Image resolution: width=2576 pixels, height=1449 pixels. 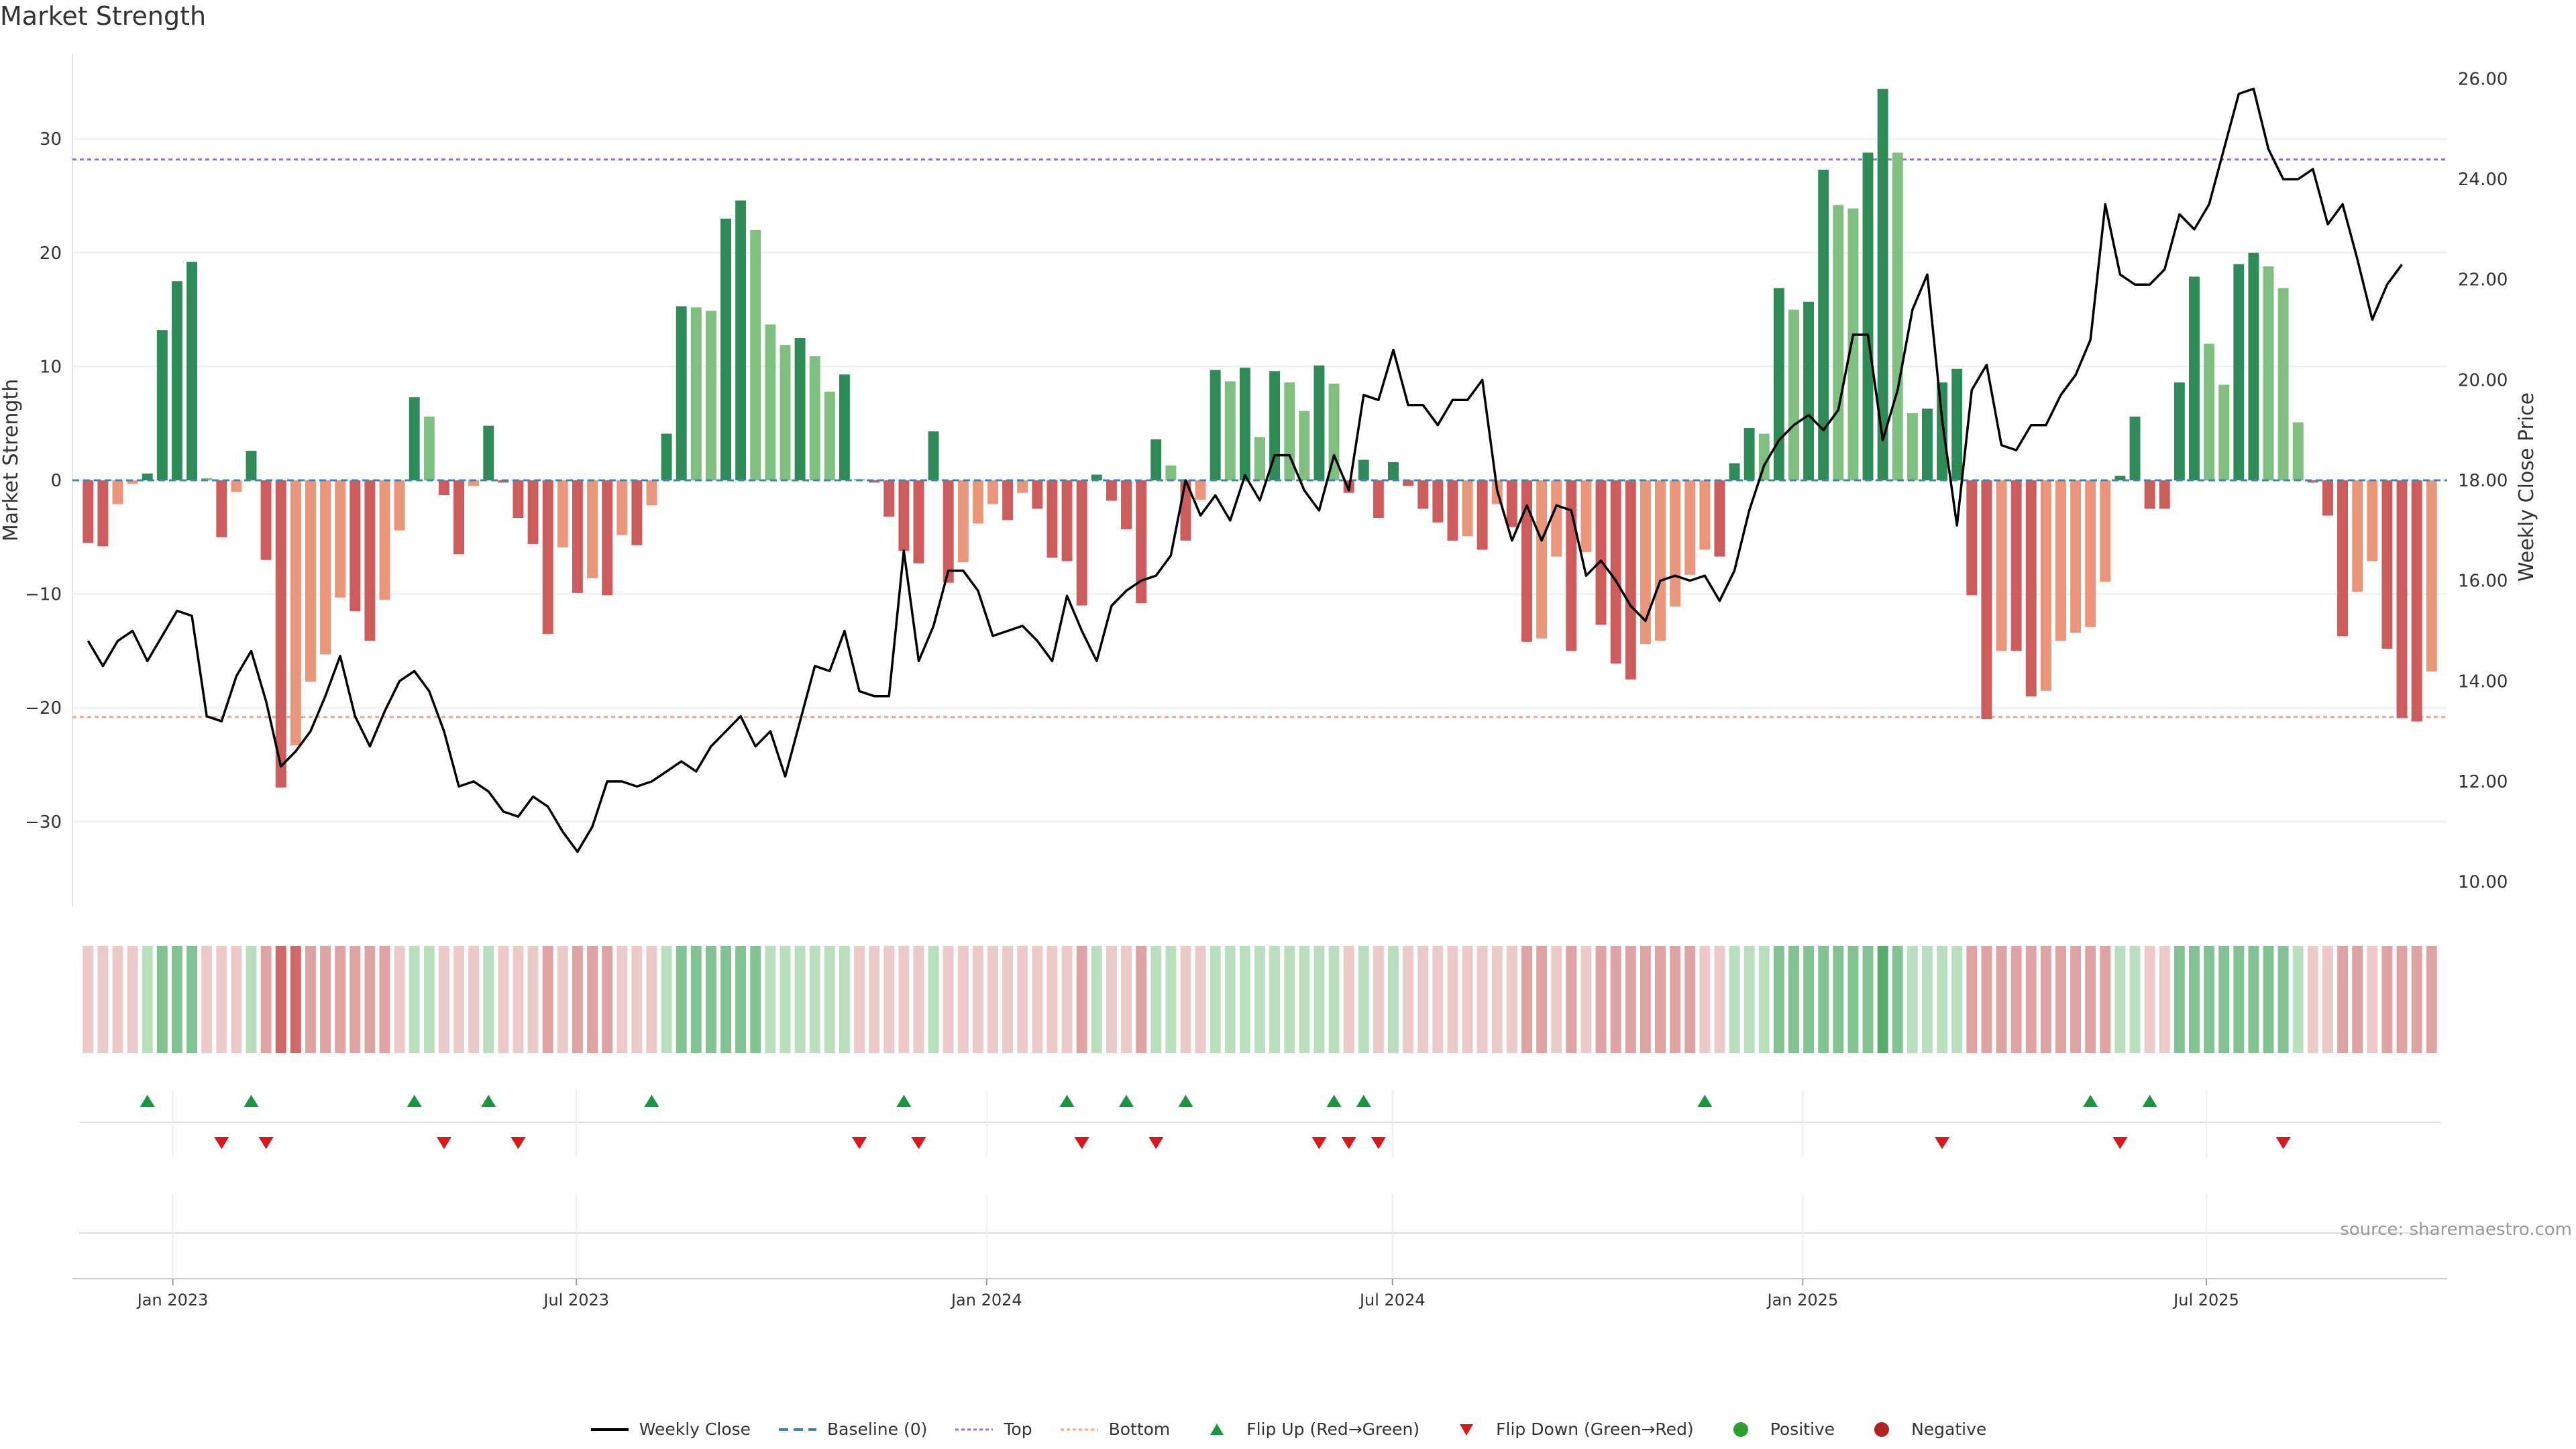 What do you see at coordinates (43, 708) in the screenshot?
I see `y-tick-label: −20` at bounding box center [43, 708].